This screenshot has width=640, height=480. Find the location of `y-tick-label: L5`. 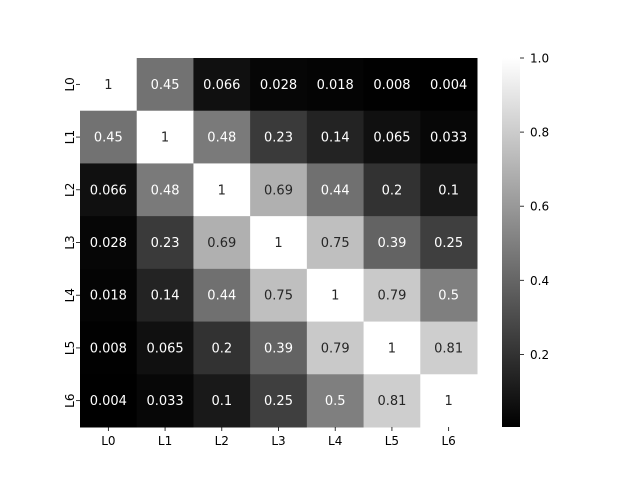

y-tick-label: L5 is located at coordinates (70, 348).